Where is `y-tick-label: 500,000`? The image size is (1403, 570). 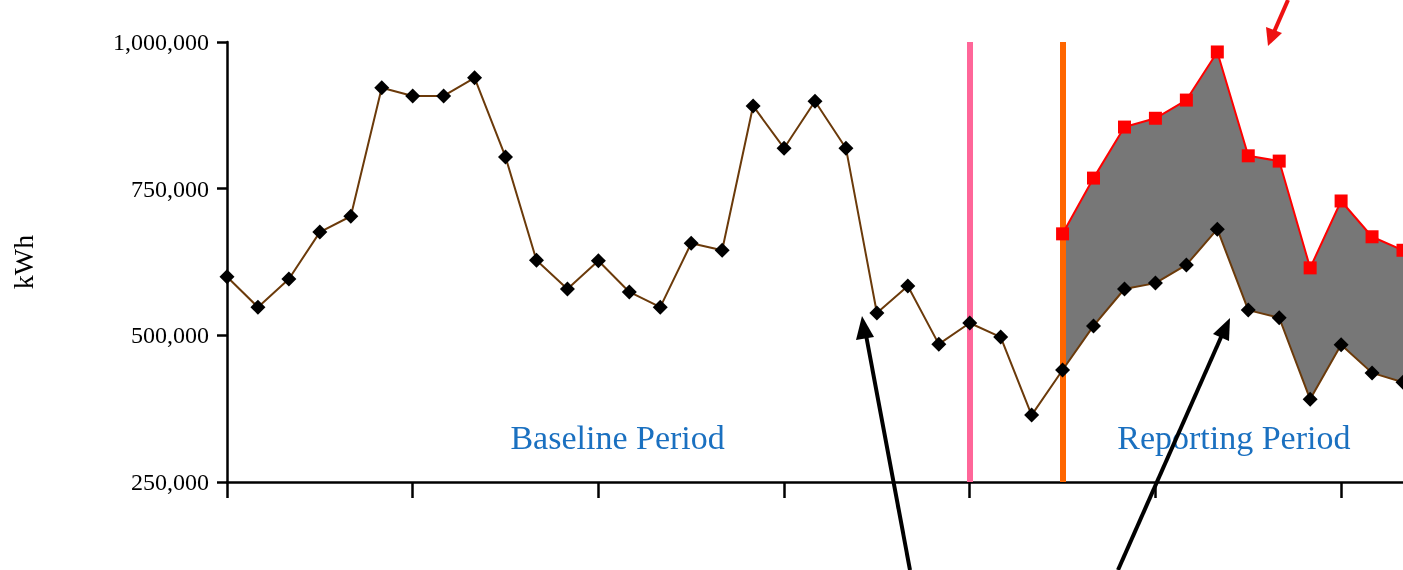
y-tick-label: 500,000 is located at coordinates (170, 335).